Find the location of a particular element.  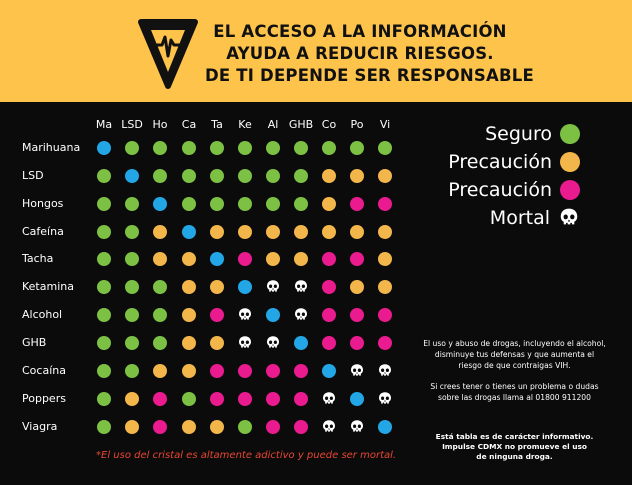

row-label: Viagra is located at coordinates (40, 426).